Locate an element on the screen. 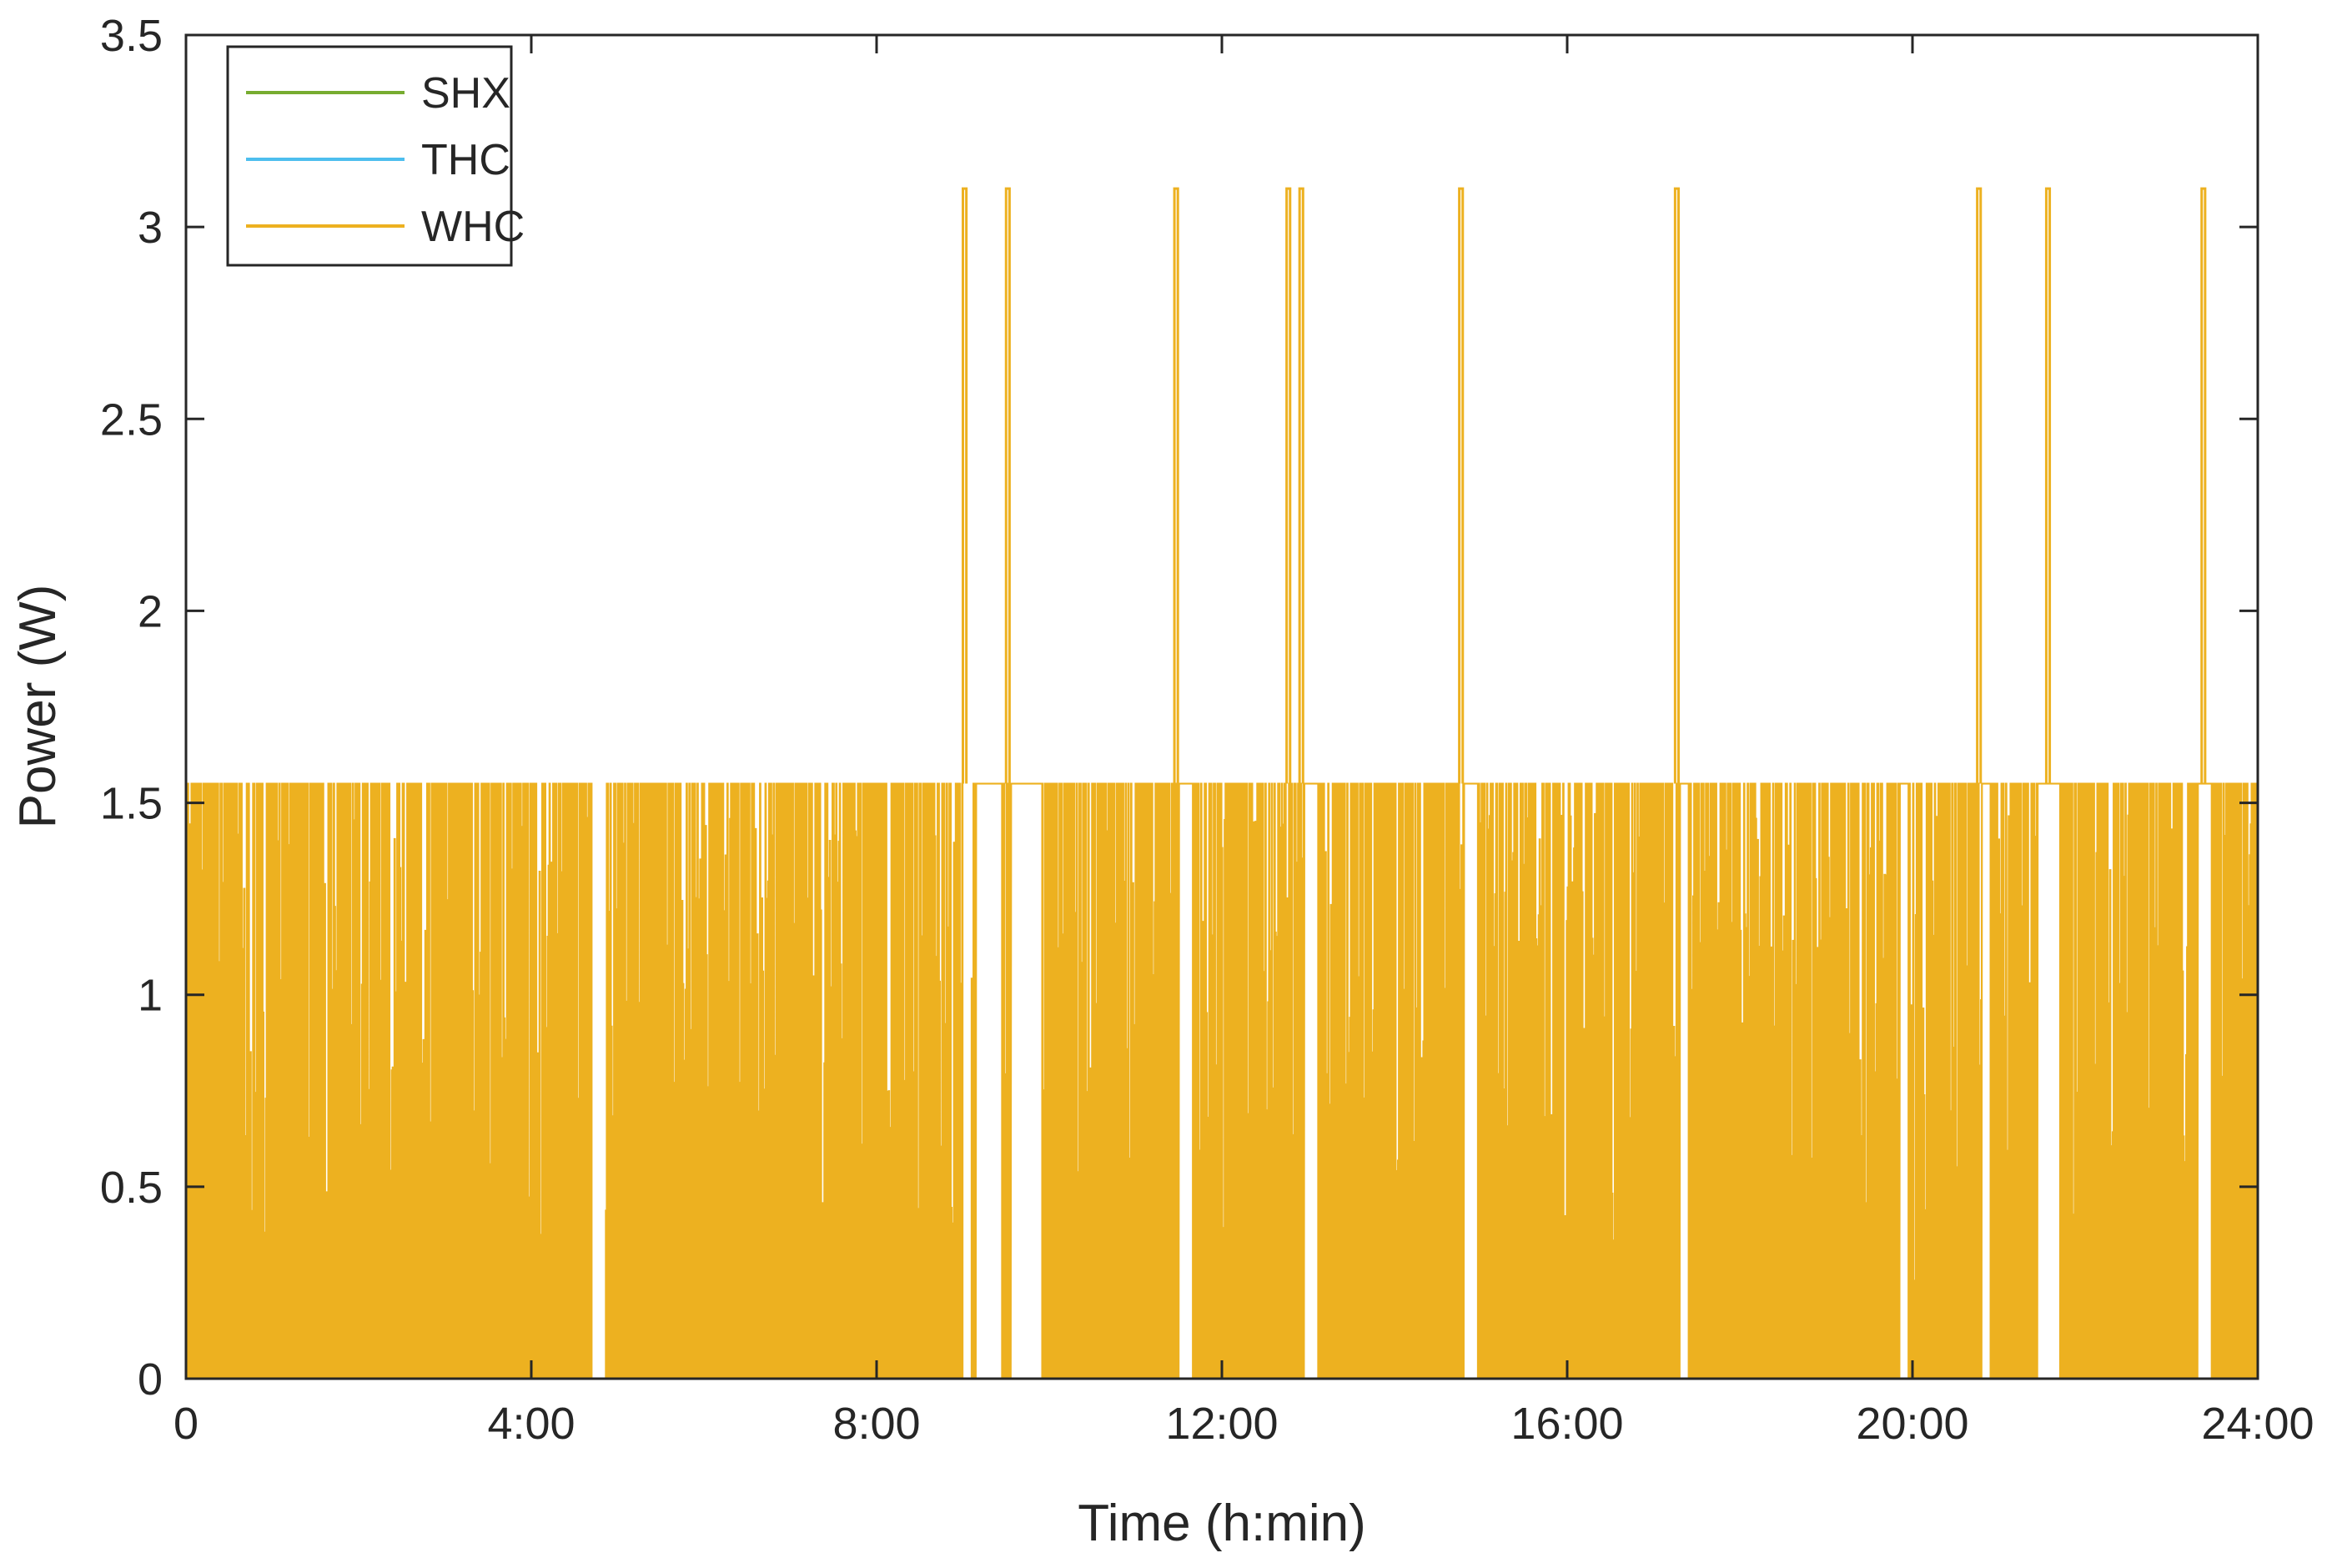  legend: SHX THC WHC is located at coordinates (375, 156).